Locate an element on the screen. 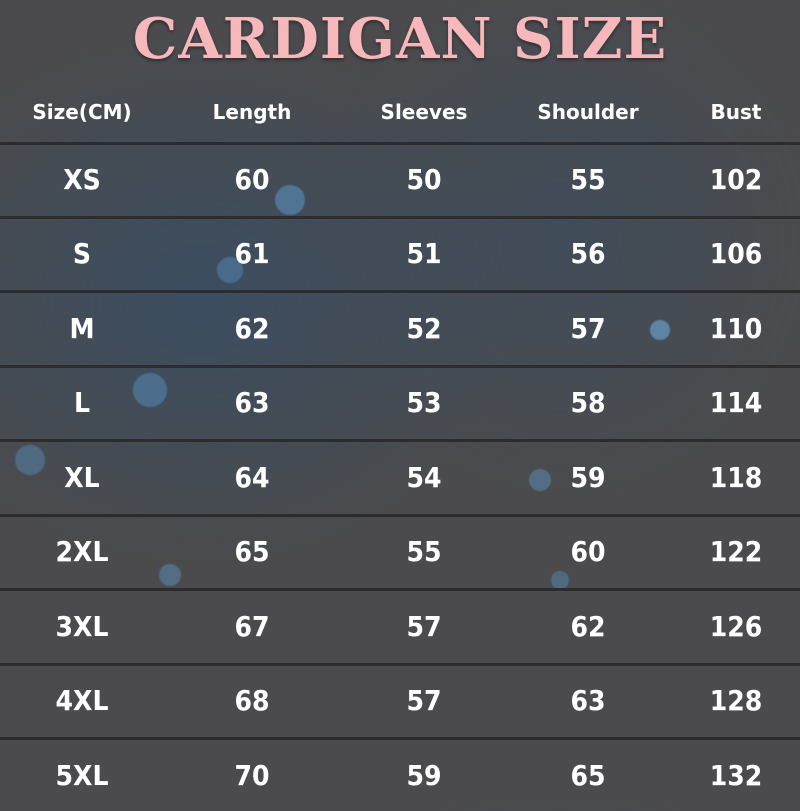 This screenshot has width=800, height=811. cell-bust: 128 is located at coordinates (736, 700).